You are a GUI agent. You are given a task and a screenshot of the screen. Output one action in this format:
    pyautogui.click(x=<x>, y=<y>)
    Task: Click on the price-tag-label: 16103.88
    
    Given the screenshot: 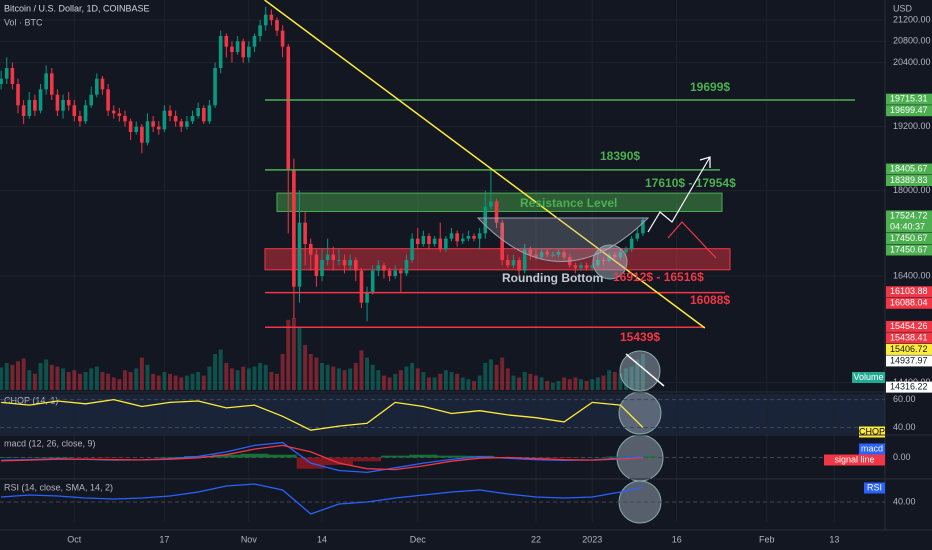 What is the action you would take?
    pyautogui.click(x=909, y=291)
    